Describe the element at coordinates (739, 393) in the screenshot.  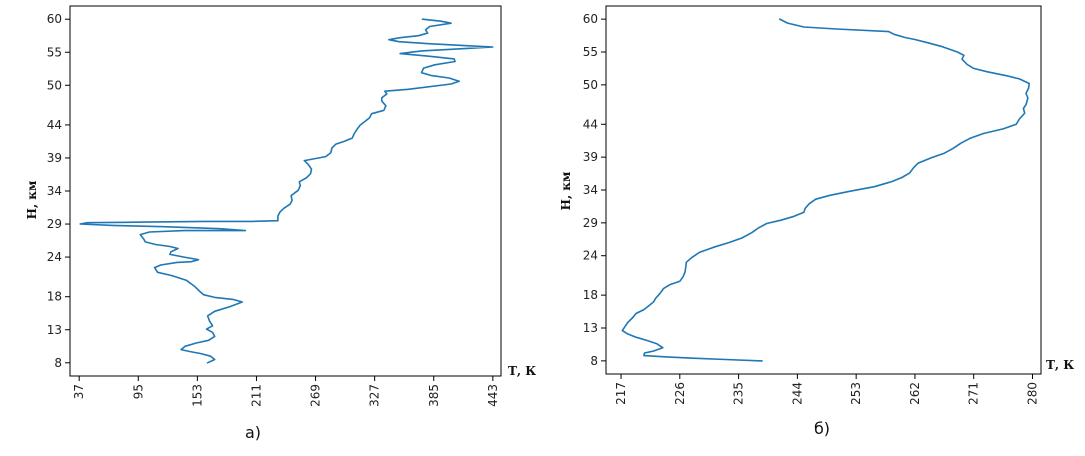
I see `x-tick-label: 235` at that location.